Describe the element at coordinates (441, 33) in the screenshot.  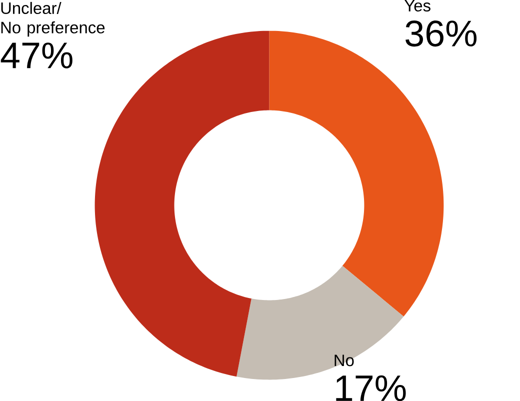
I see `data-label: 36%` at that location.